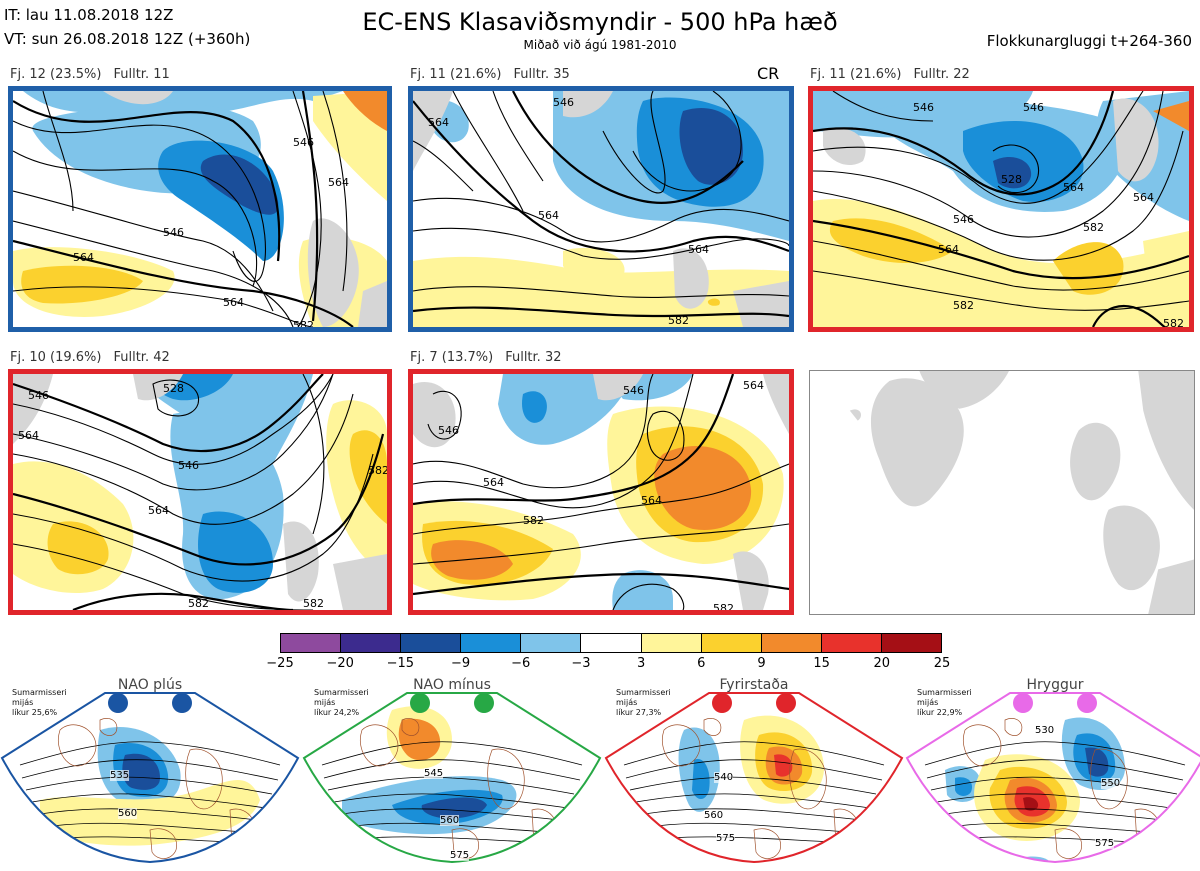 This screenshot has width=1200, height=871. Describe the element at coordinates (35, 712) in the screenshot. I see `regime-info-text: líkur 25,6%` at that location.